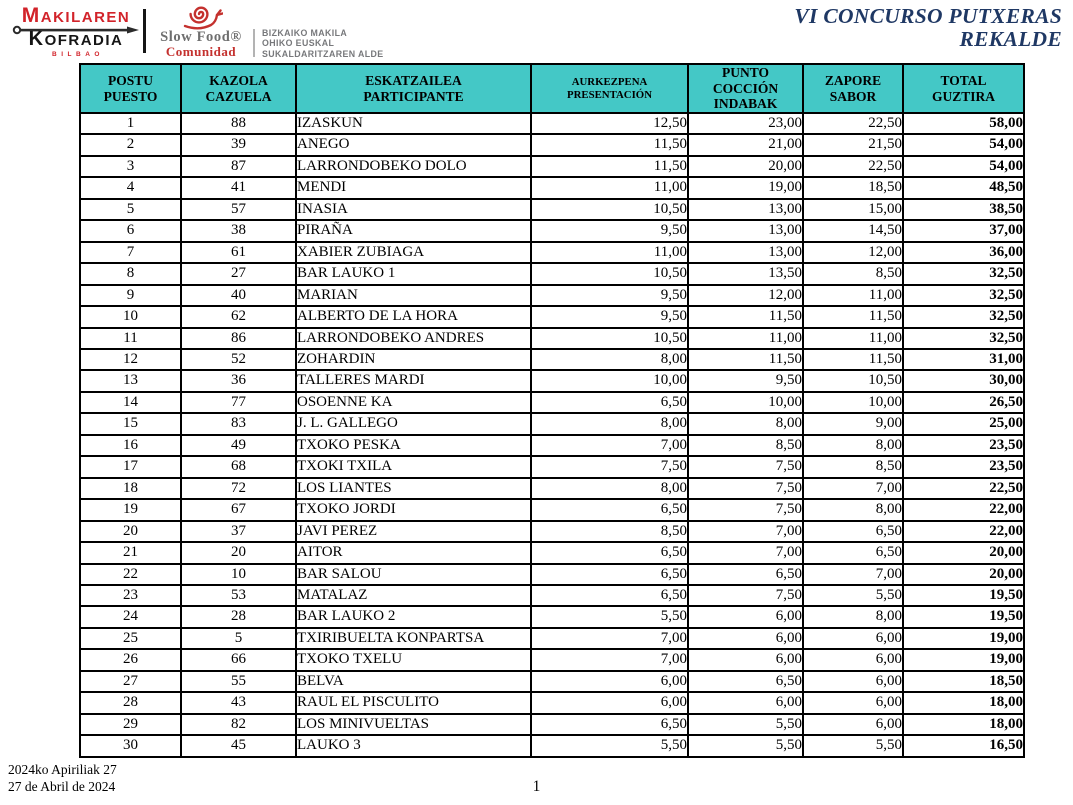 This screenshot has width=1073, height=805. Describe the element at coordinates (130, 660) in the screenshot. I see `cell-postu: 26` at that location.